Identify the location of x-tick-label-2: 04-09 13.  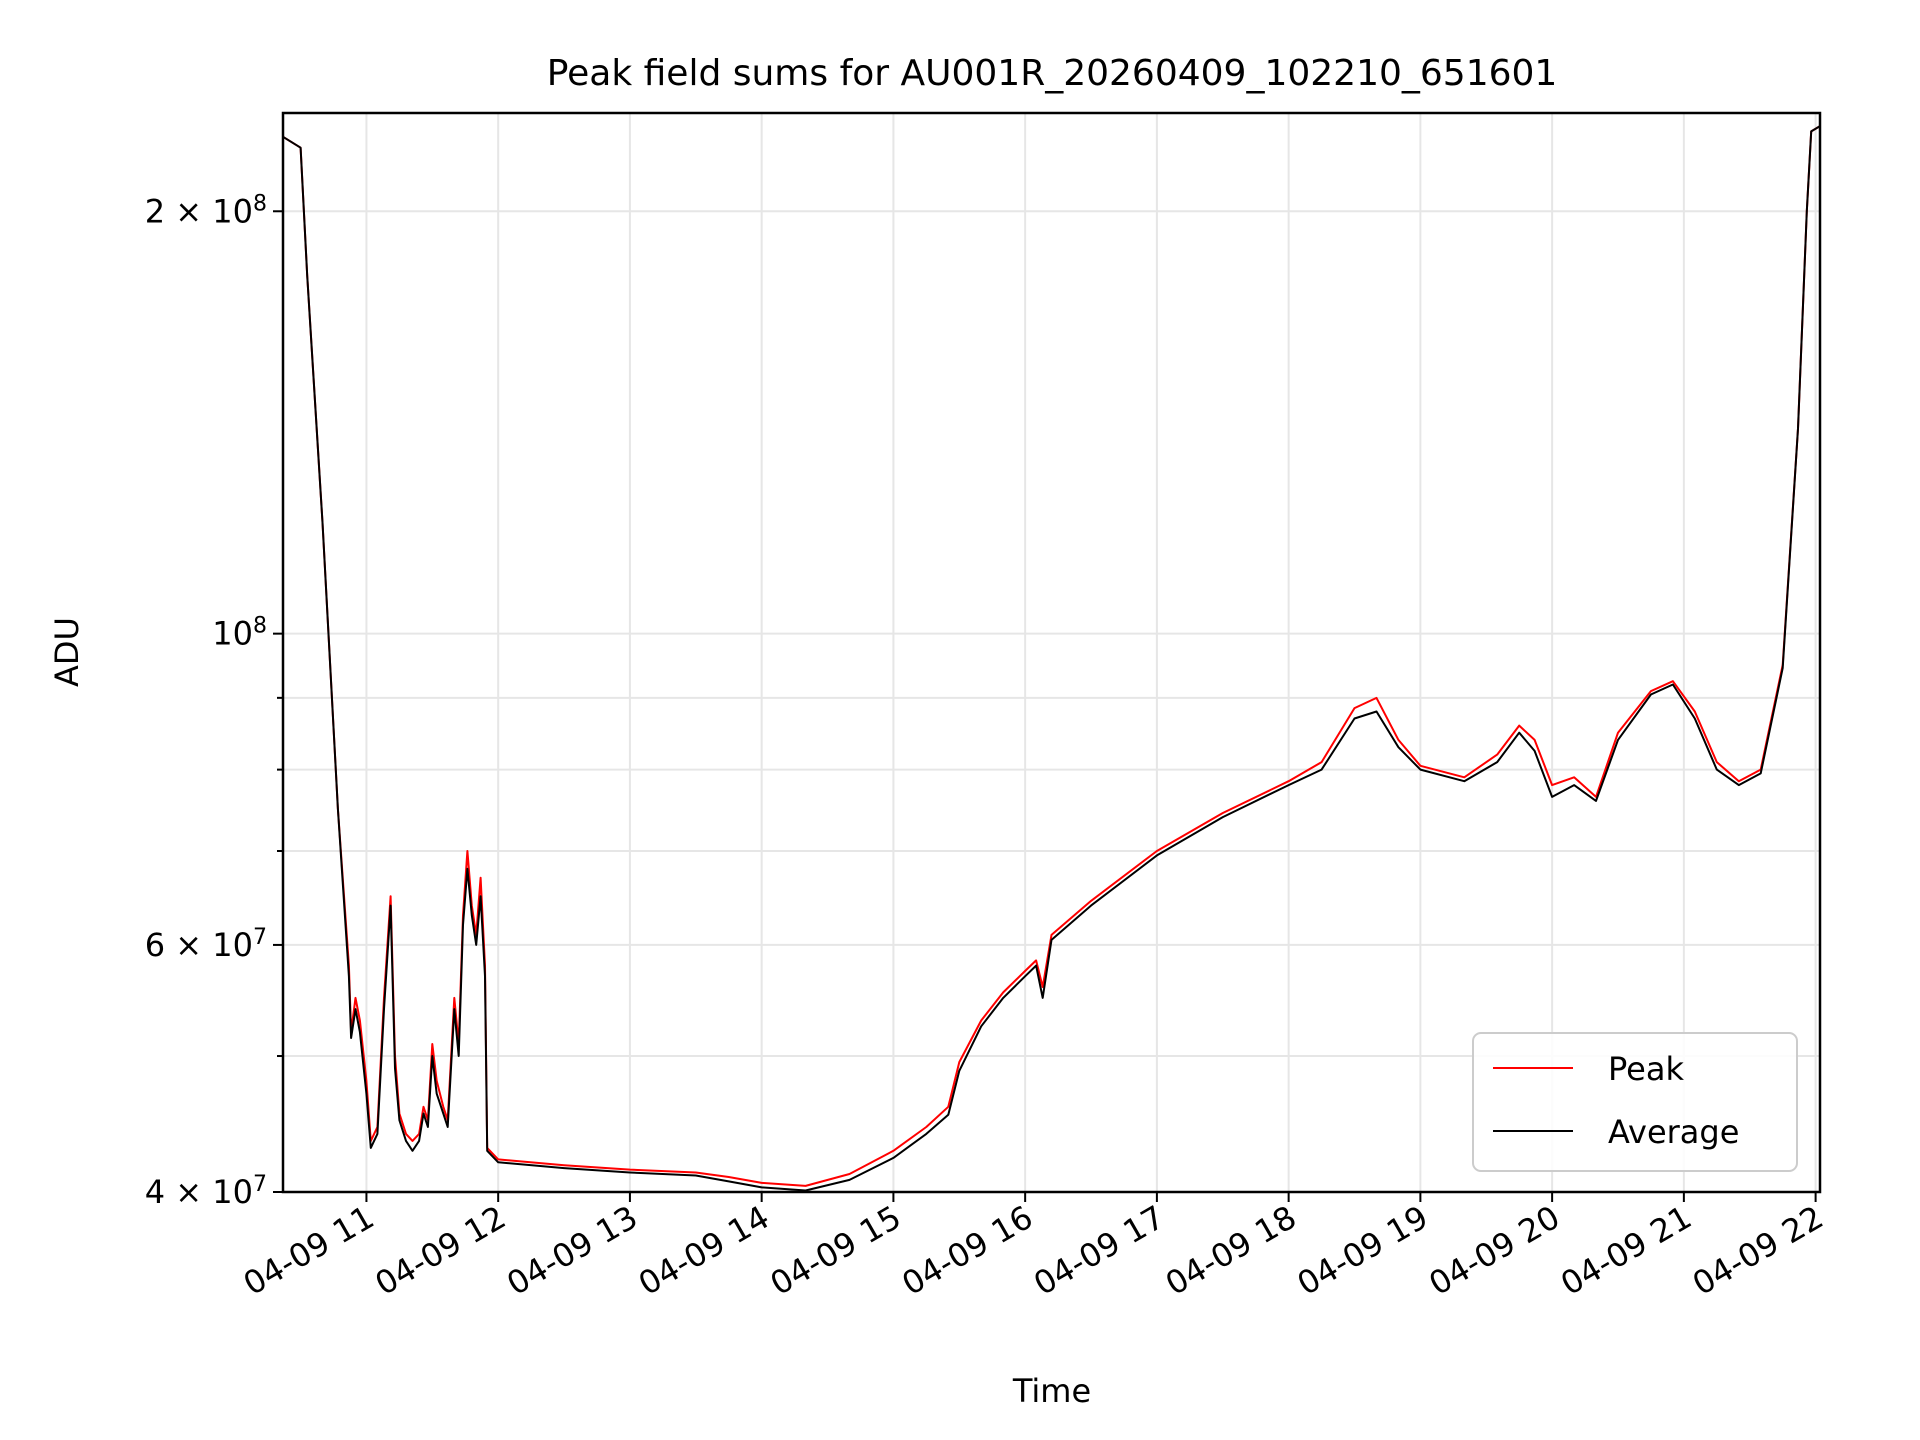
(572, 1250).